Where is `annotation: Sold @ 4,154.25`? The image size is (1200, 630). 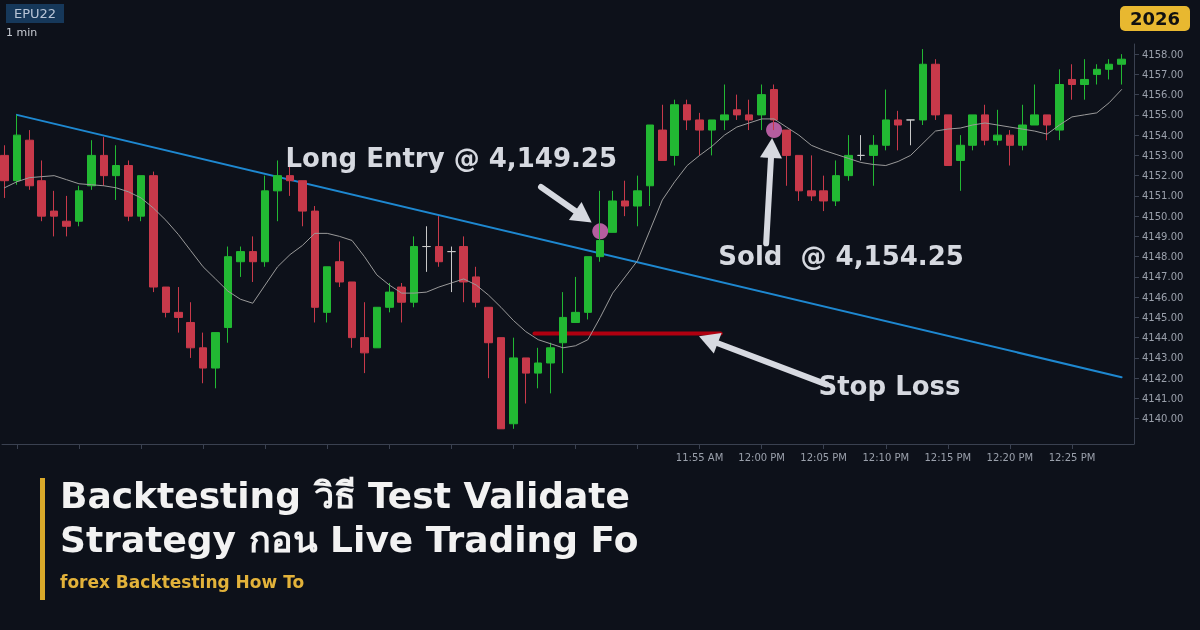 annotation: Sold @ 4,154.25 is located at coordinates (841, 255).